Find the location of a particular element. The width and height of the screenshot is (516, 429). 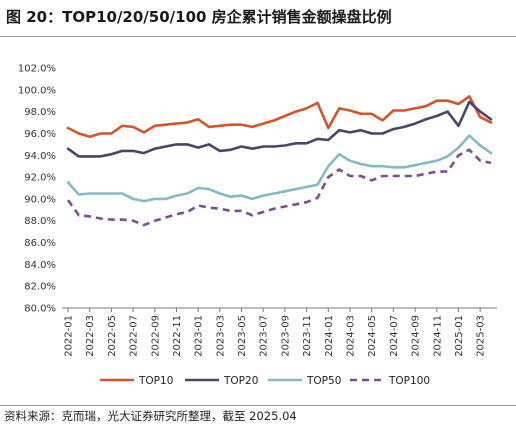

x-tick-label: 2024-03 is located at coordinates (351, 336).